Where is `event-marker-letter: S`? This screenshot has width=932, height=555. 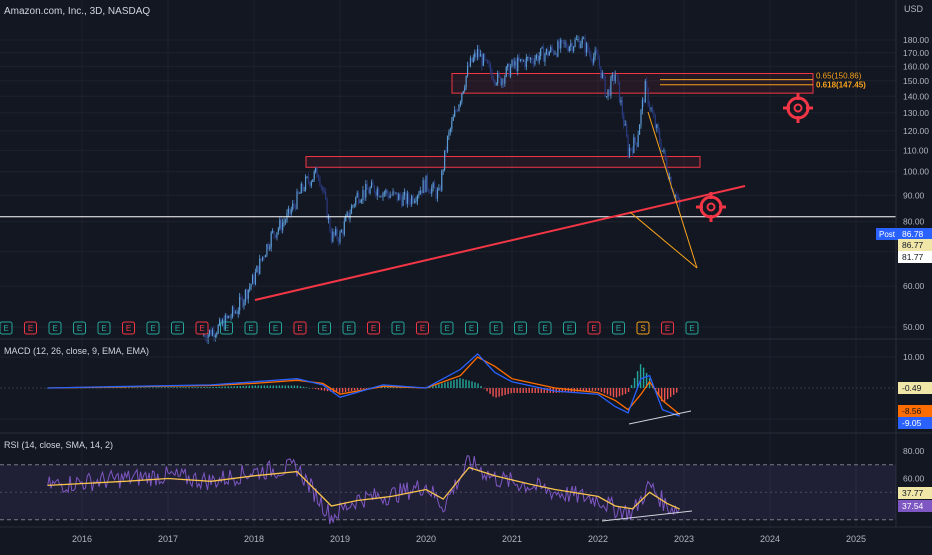 event-marker-letter: S is located at coordinates (642, 328).